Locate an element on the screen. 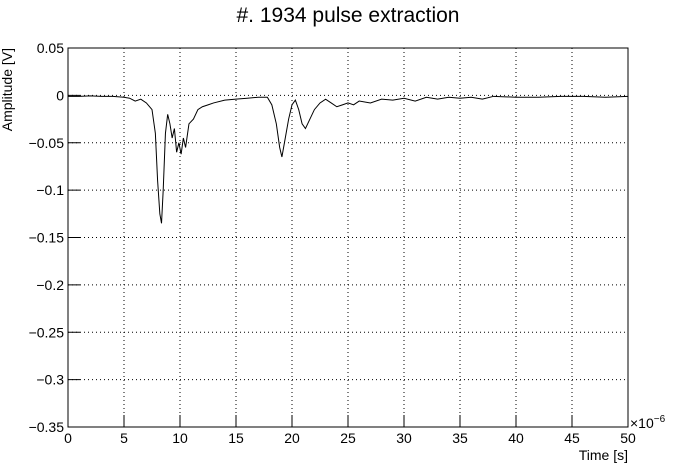 This screenshot has height=475, width=698. x-tick-label: 0 is located at coordinates (68, 438).